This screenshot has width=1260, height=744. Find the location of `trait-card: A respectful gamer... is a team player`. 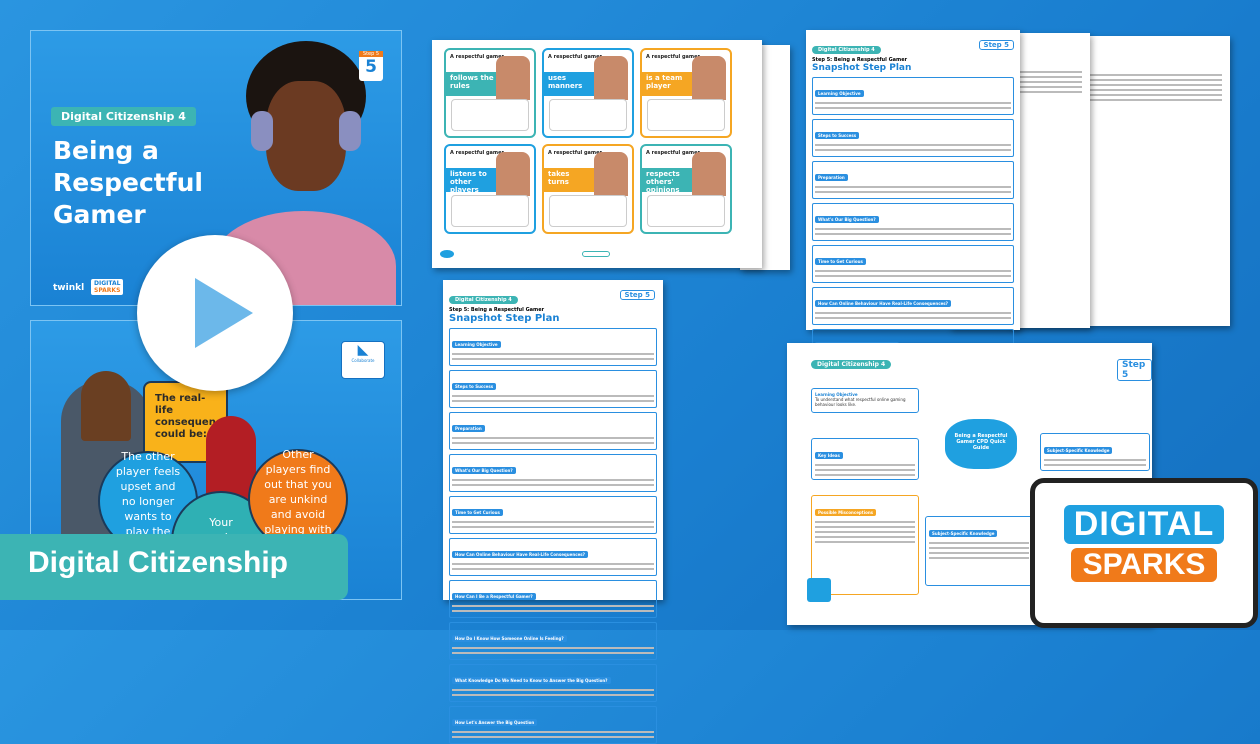

trait-card: A respectful gamer... is a team player is located at coordinates (686, 93).